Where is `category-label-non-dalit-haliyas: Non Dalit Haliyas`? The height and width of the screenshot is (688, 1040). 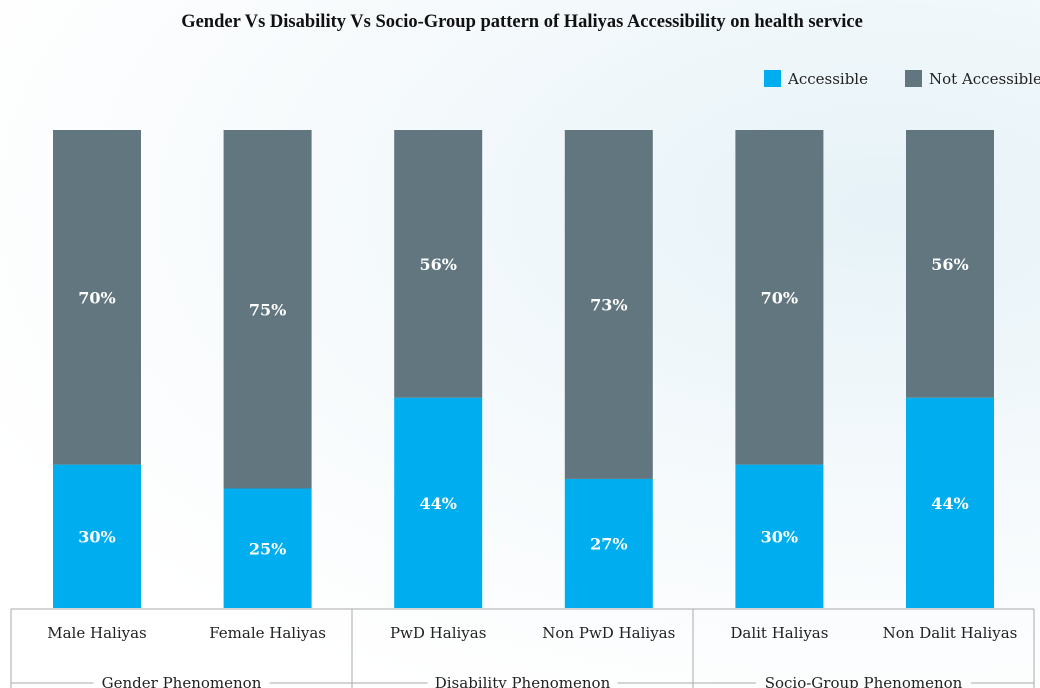
category-label-non-dalit-haliyas: Non Dalit Haliyas is located at coordinates (950, 633).